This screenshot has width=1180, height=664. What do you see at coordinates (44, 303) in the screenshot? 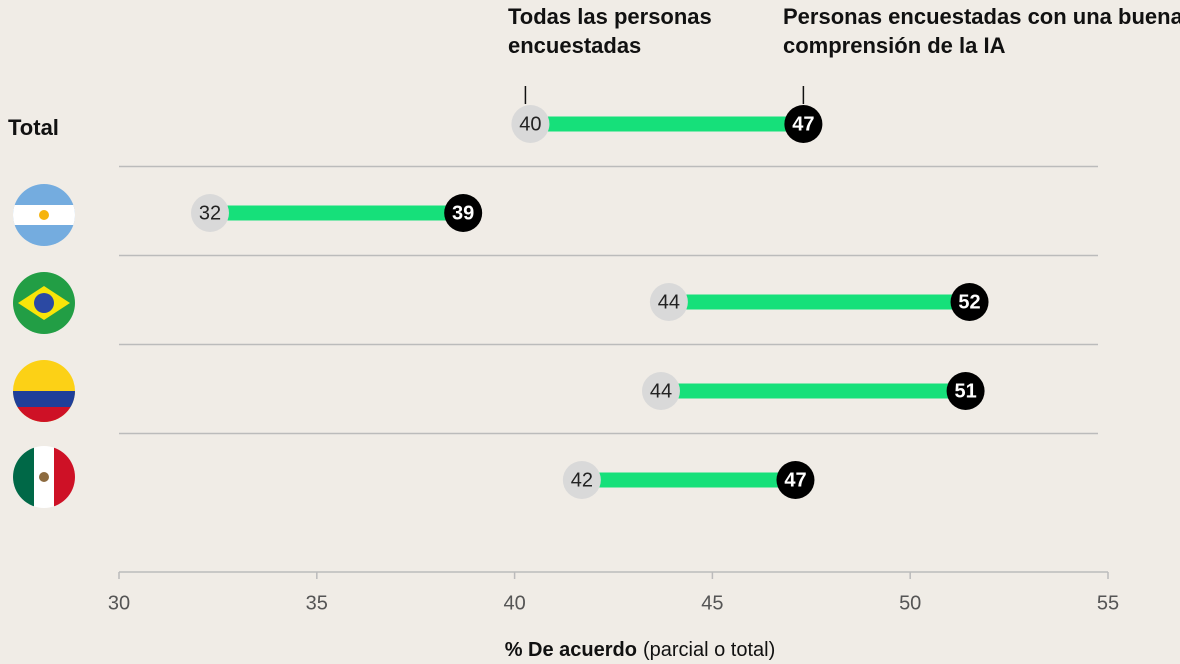
I see `flag-brazil` at bounding box center [44, 303].